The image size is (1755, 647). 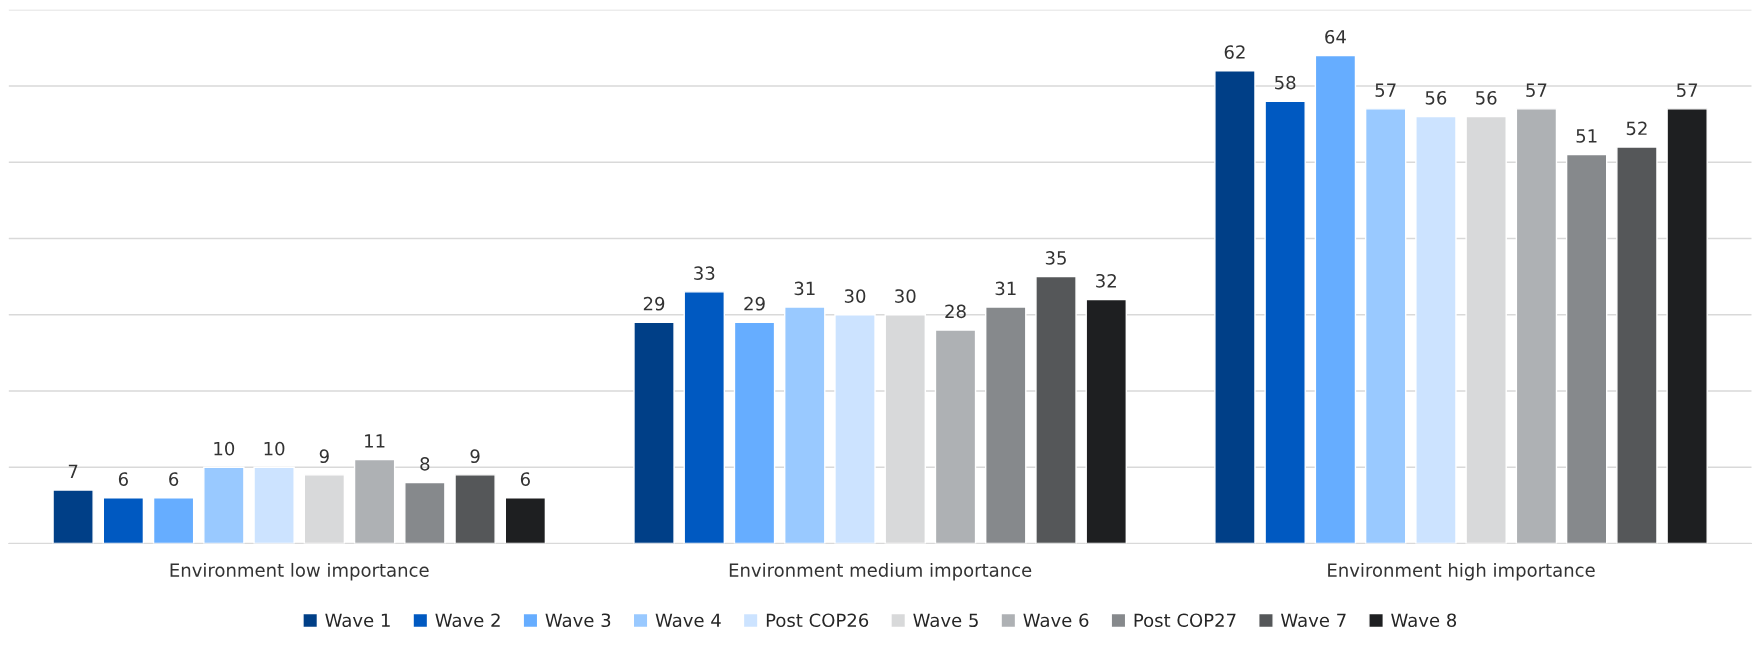 What do you see at coordinates (425, 463) in the screenshot?
I see `data-label: 8` at bounding box center [425, 463].